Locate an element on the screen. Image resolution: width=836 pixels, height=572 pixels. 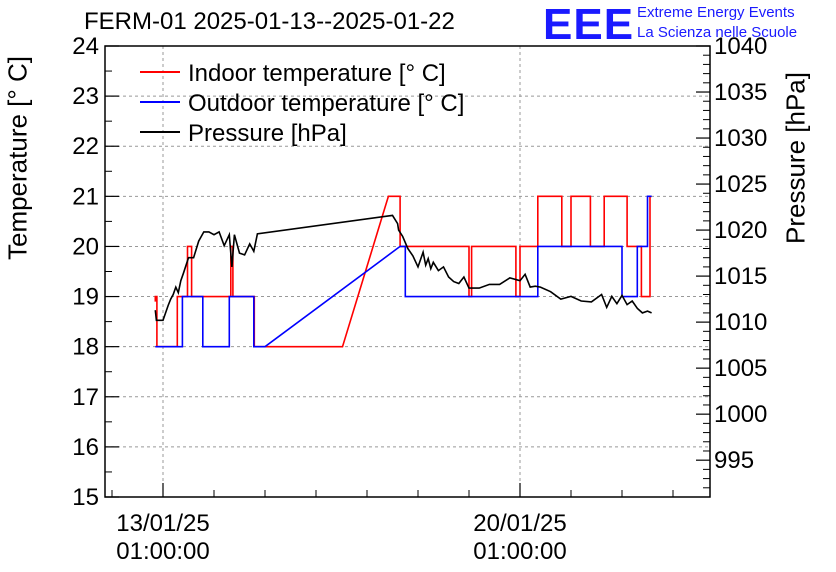
chart-title: FERM-01 2025-01-13--2025-01-22 is located at coordinates (269, 21).